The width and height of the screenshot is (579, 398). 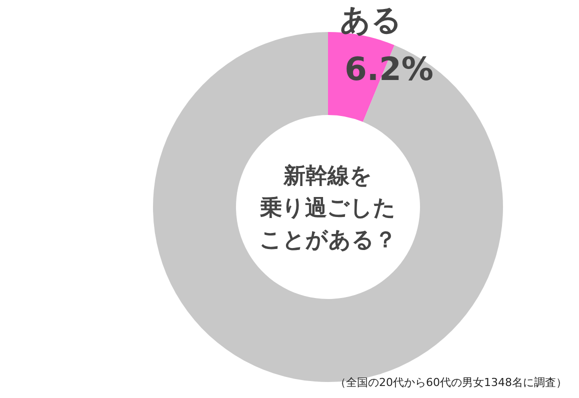 What do you see at coordinates (327, 208) in the screenshot?
I see `text: 新幹線を乗り過ごしたことがある？` at bounding box center [327, 208].